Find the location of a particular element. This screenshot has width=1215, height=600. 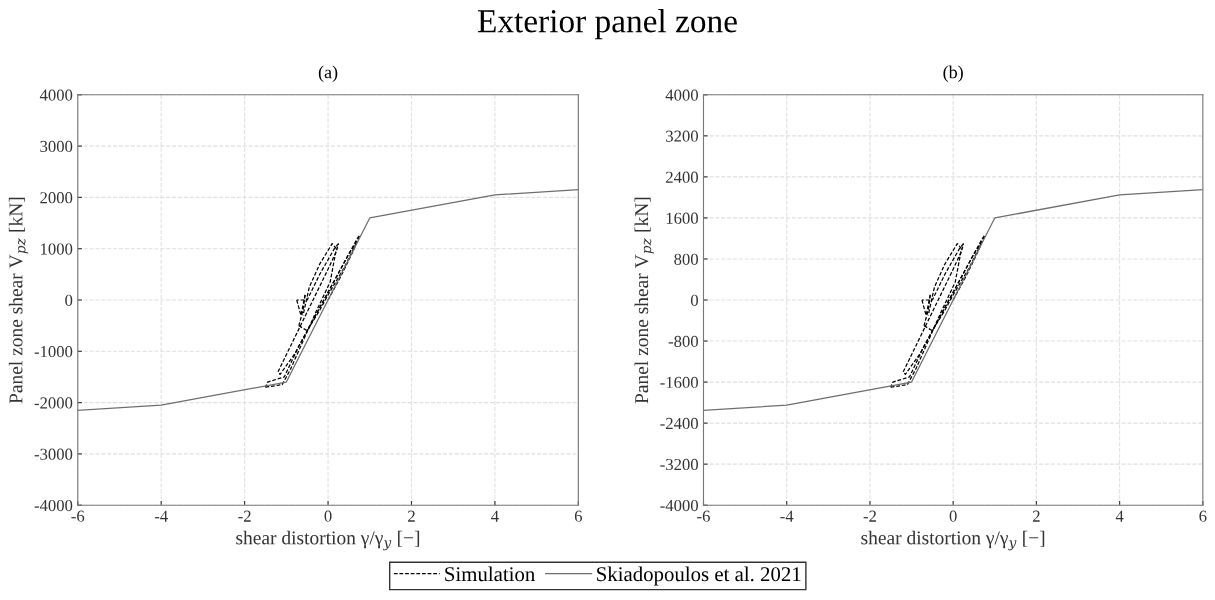

chart-subtitle: (b) is located at coordinates (953, 73).